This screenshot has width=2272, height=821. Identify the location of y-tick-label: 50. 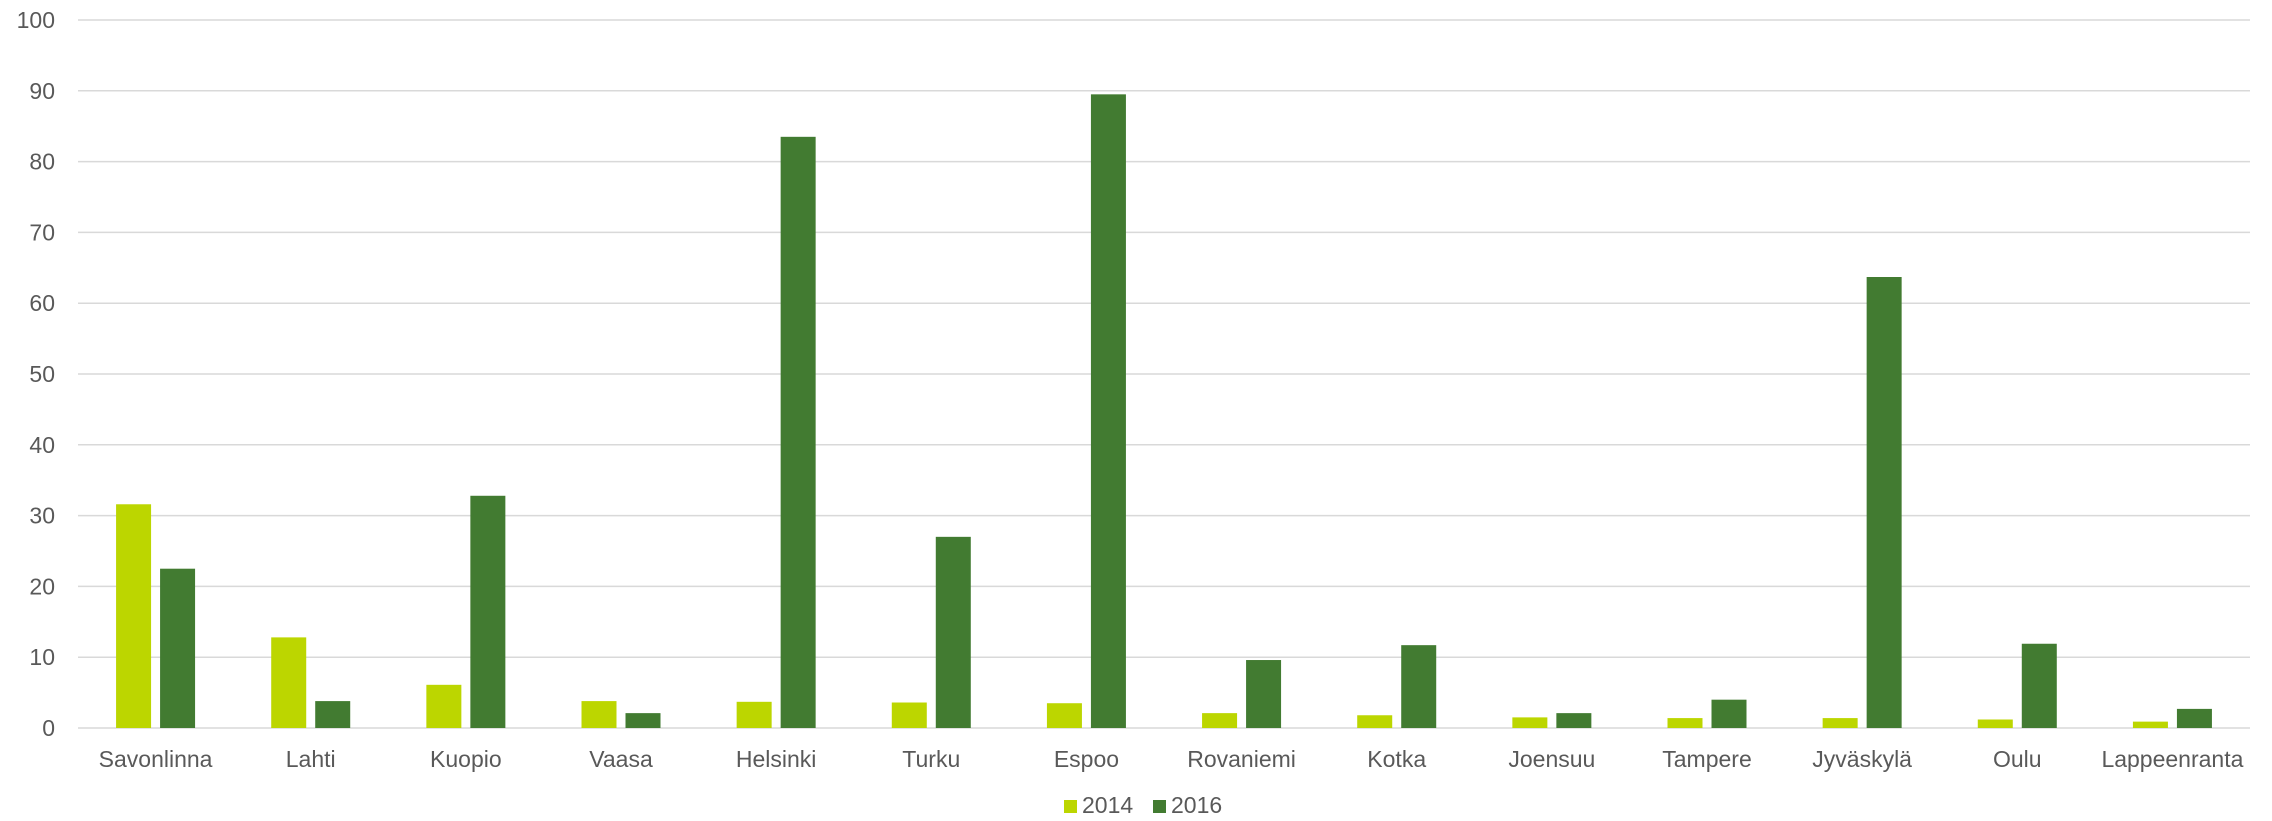
(42, 374).